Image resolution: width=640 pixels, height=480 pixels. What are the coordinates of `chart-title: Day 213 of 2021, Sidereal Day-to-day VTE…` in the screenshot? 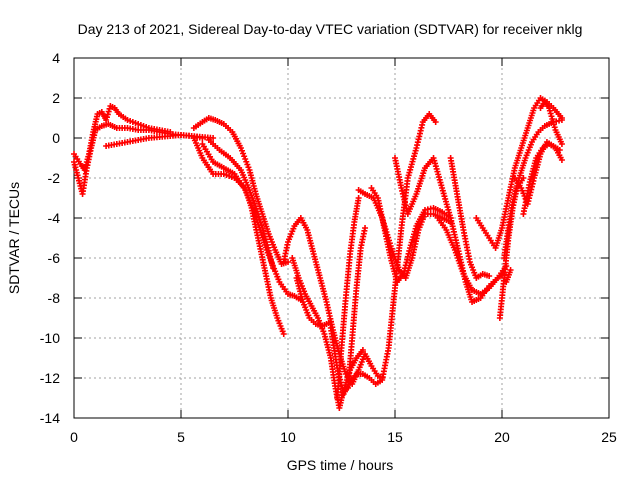 It's located at (330, 29).